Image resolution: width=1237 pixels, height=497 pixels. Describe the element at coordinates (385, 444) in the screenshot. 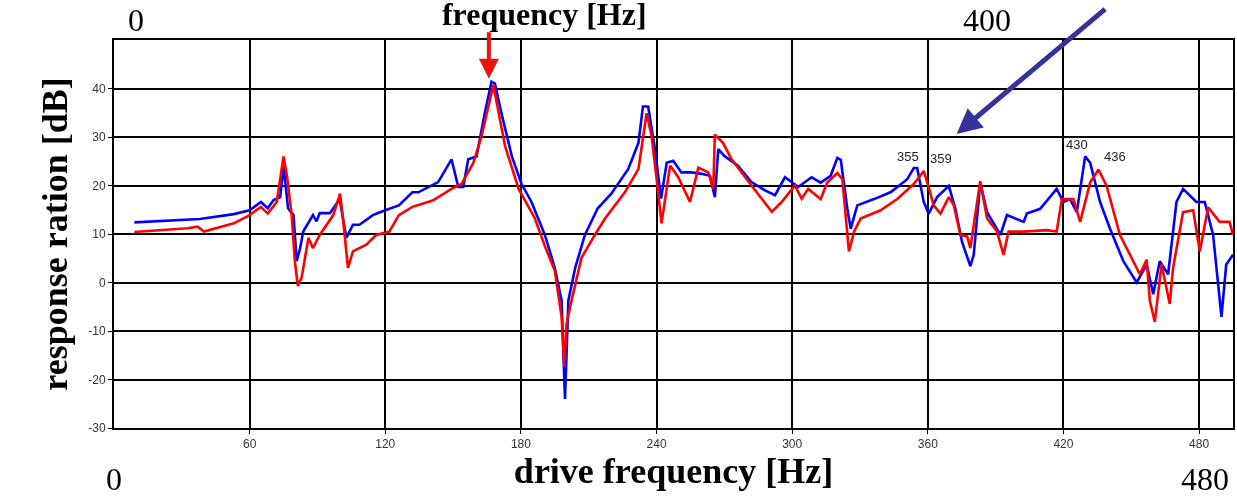

I see `x-tick-label: 120` at that location.